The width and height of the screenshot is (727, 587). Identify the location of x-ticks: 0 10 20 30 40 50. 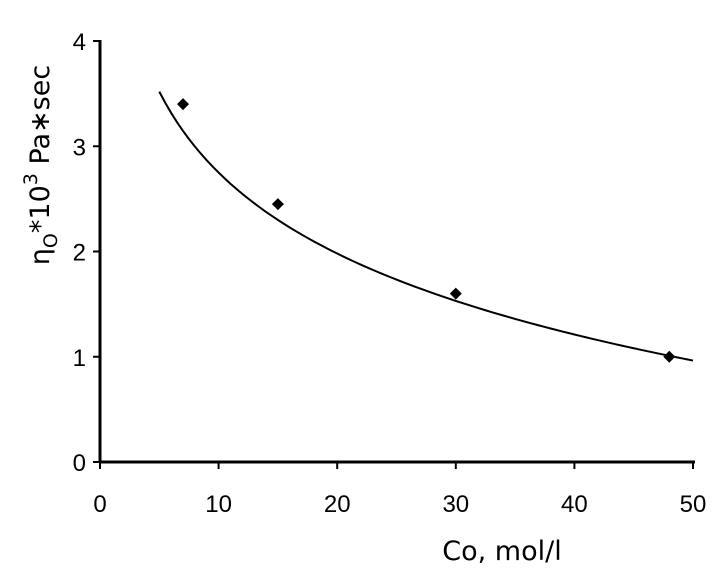
(399, 490).